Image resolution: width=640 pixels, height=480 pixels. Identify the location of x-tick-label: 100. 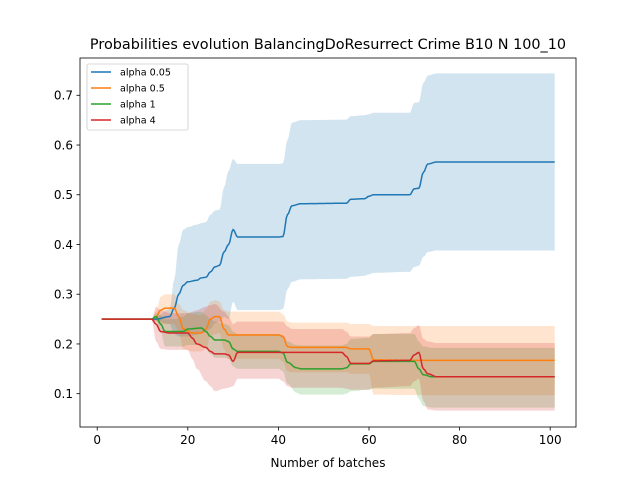
(550, 440).